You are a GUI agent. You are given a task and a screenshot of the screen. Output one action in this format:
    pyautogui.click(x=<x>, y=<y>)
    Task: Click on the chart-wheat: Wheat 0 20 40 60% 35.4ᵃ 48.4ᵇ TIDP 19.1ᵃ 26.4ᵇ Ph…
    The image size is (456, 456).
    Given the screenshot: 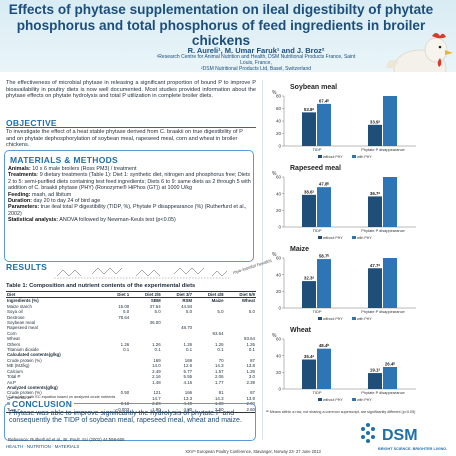 What is the action you would take?
    pyautogui.click(x=359, y=367)
    